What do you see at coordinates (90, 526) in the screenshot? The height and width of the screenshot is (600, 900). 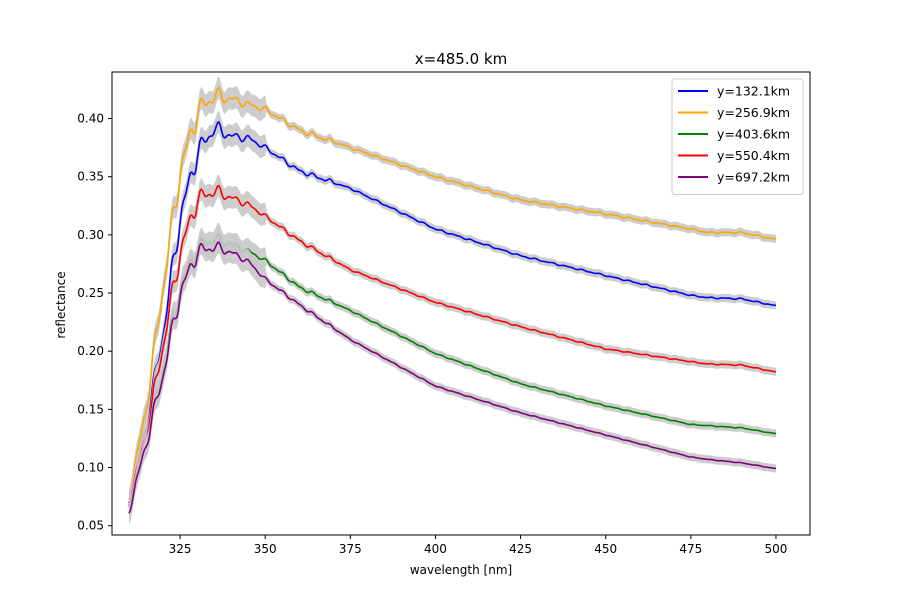 I see `y-tick-label: 0.05` at bounding box center [90, 526].